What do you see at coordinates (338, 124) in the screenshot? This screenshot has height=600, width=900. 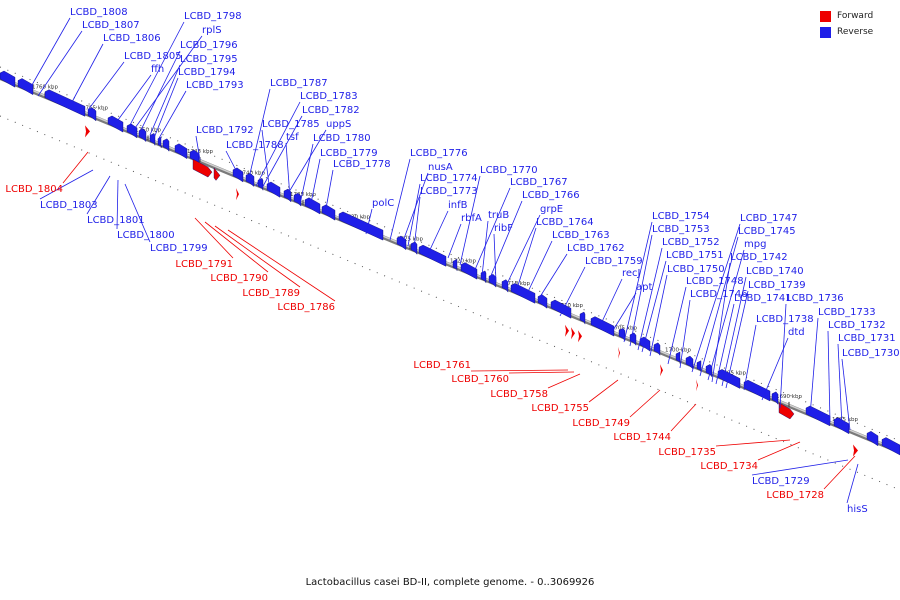 I see `reverse-gene-label: uppS` at bounding box center [338, 124].